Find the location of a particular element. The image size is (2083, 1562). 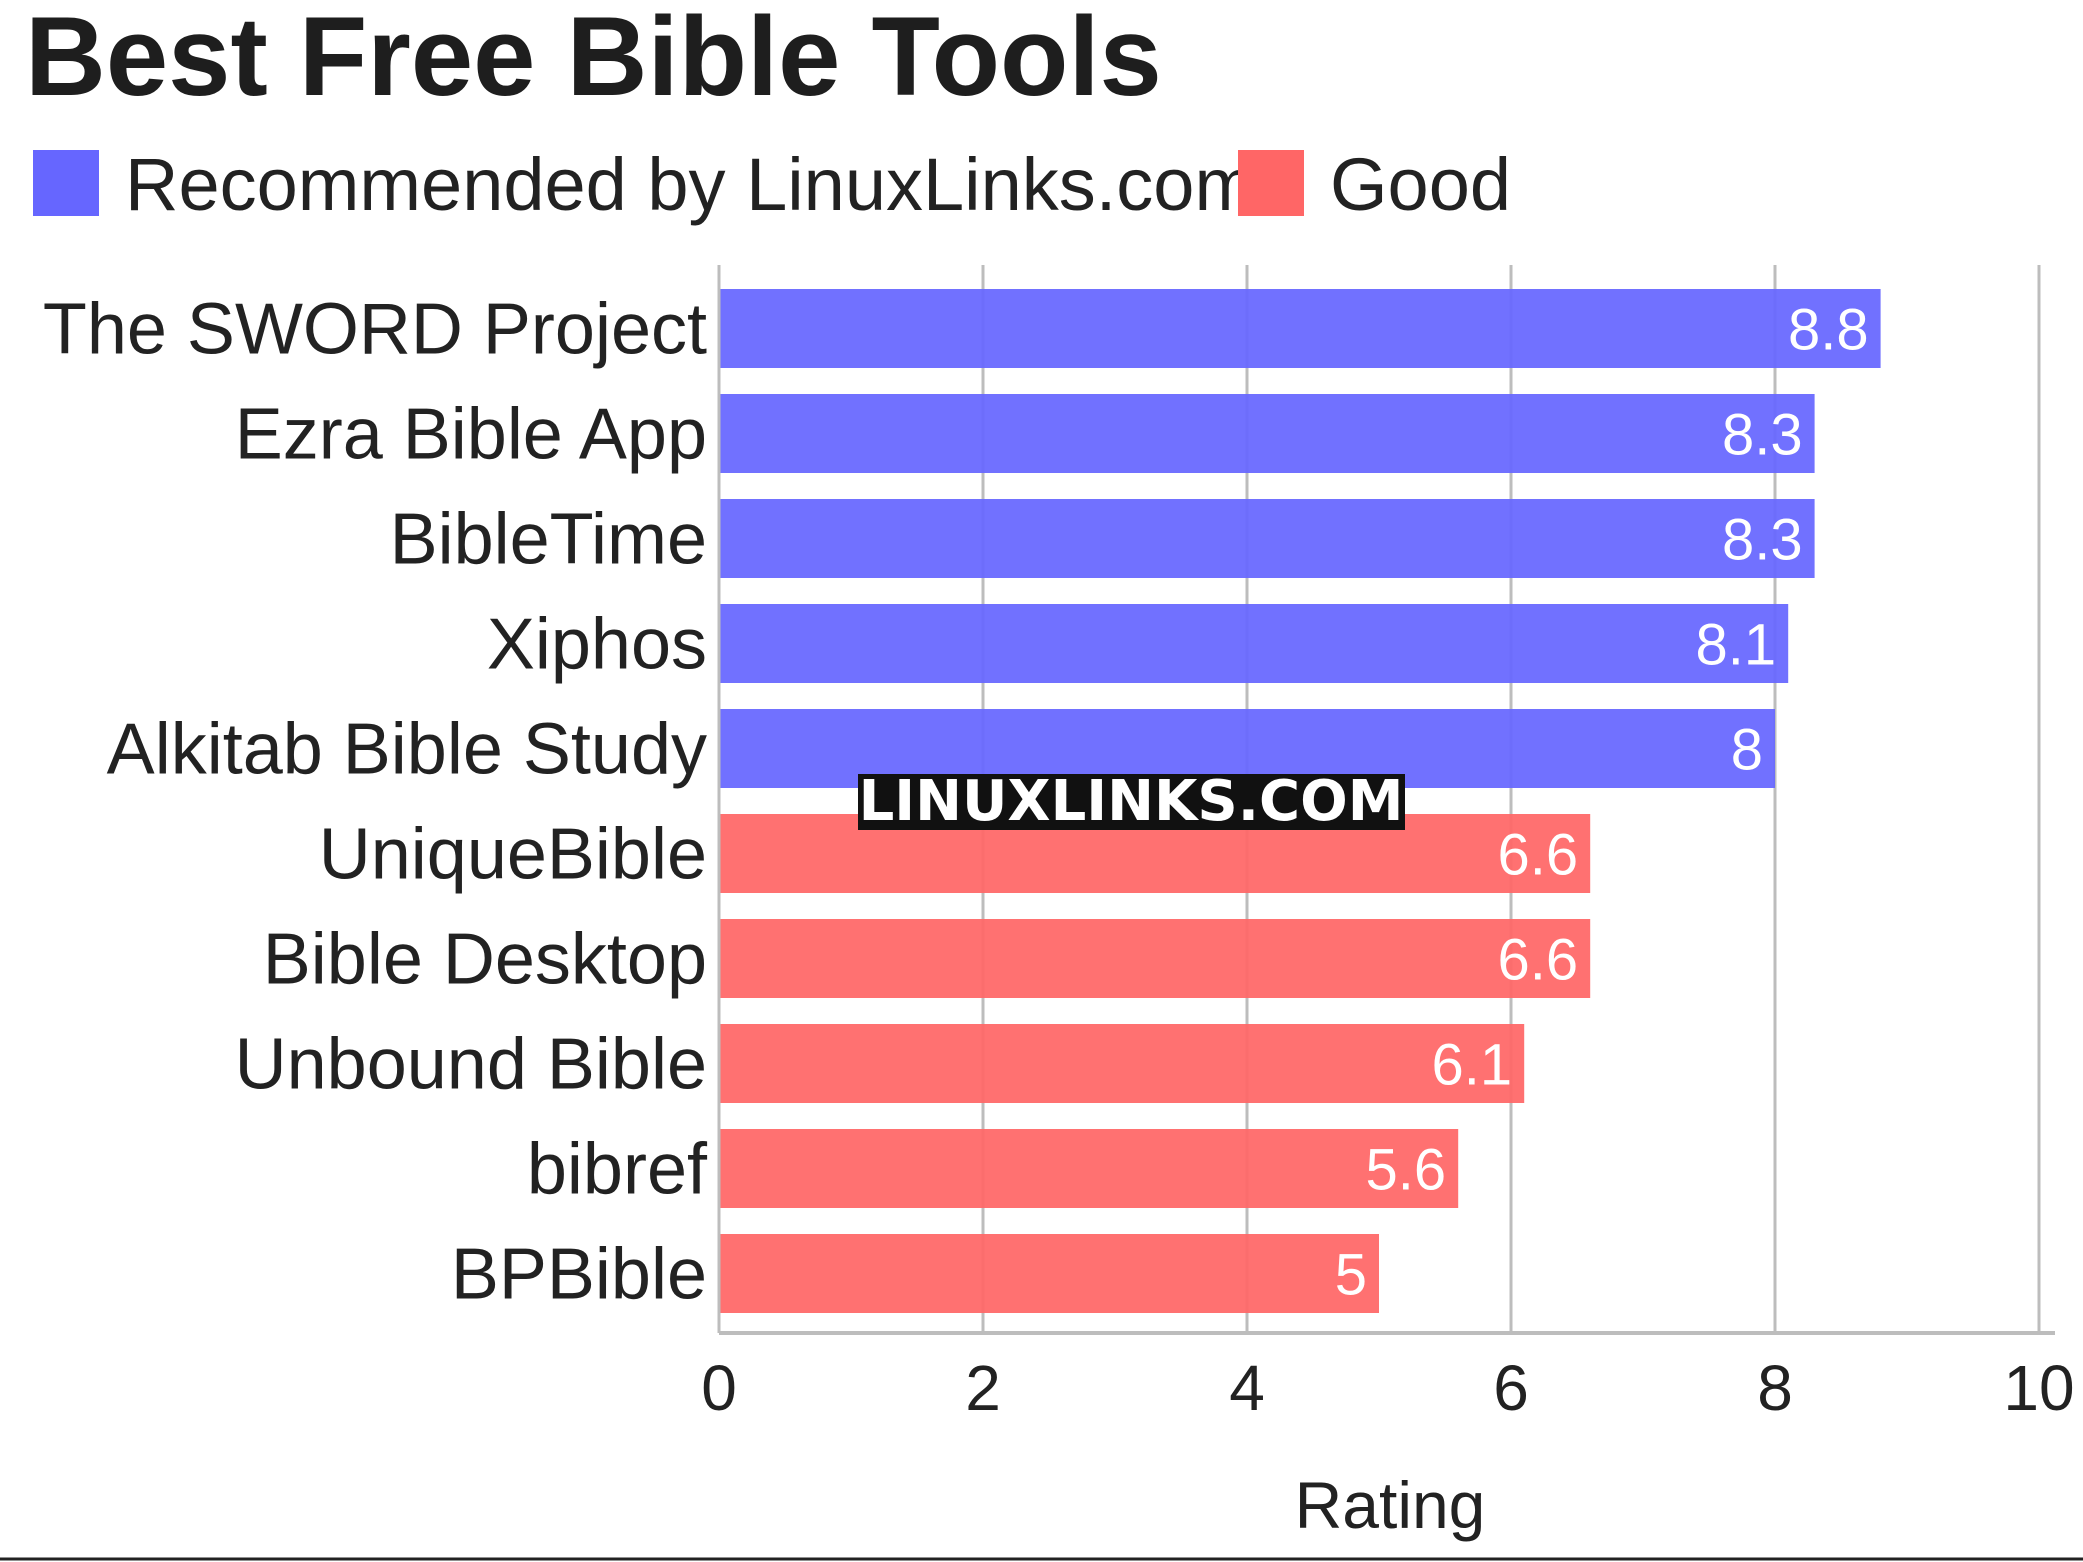

x-tick-label: 2 is located at coordinates (983, 1388).